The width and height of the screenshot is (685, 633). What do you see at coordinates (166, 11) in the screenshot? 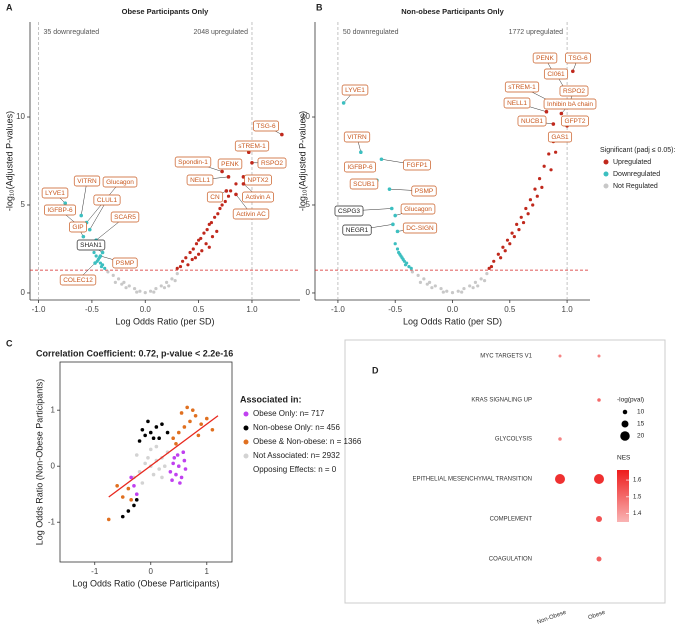
I see `panel-title: Obese Participants Only` at bounding box center [166, 11].